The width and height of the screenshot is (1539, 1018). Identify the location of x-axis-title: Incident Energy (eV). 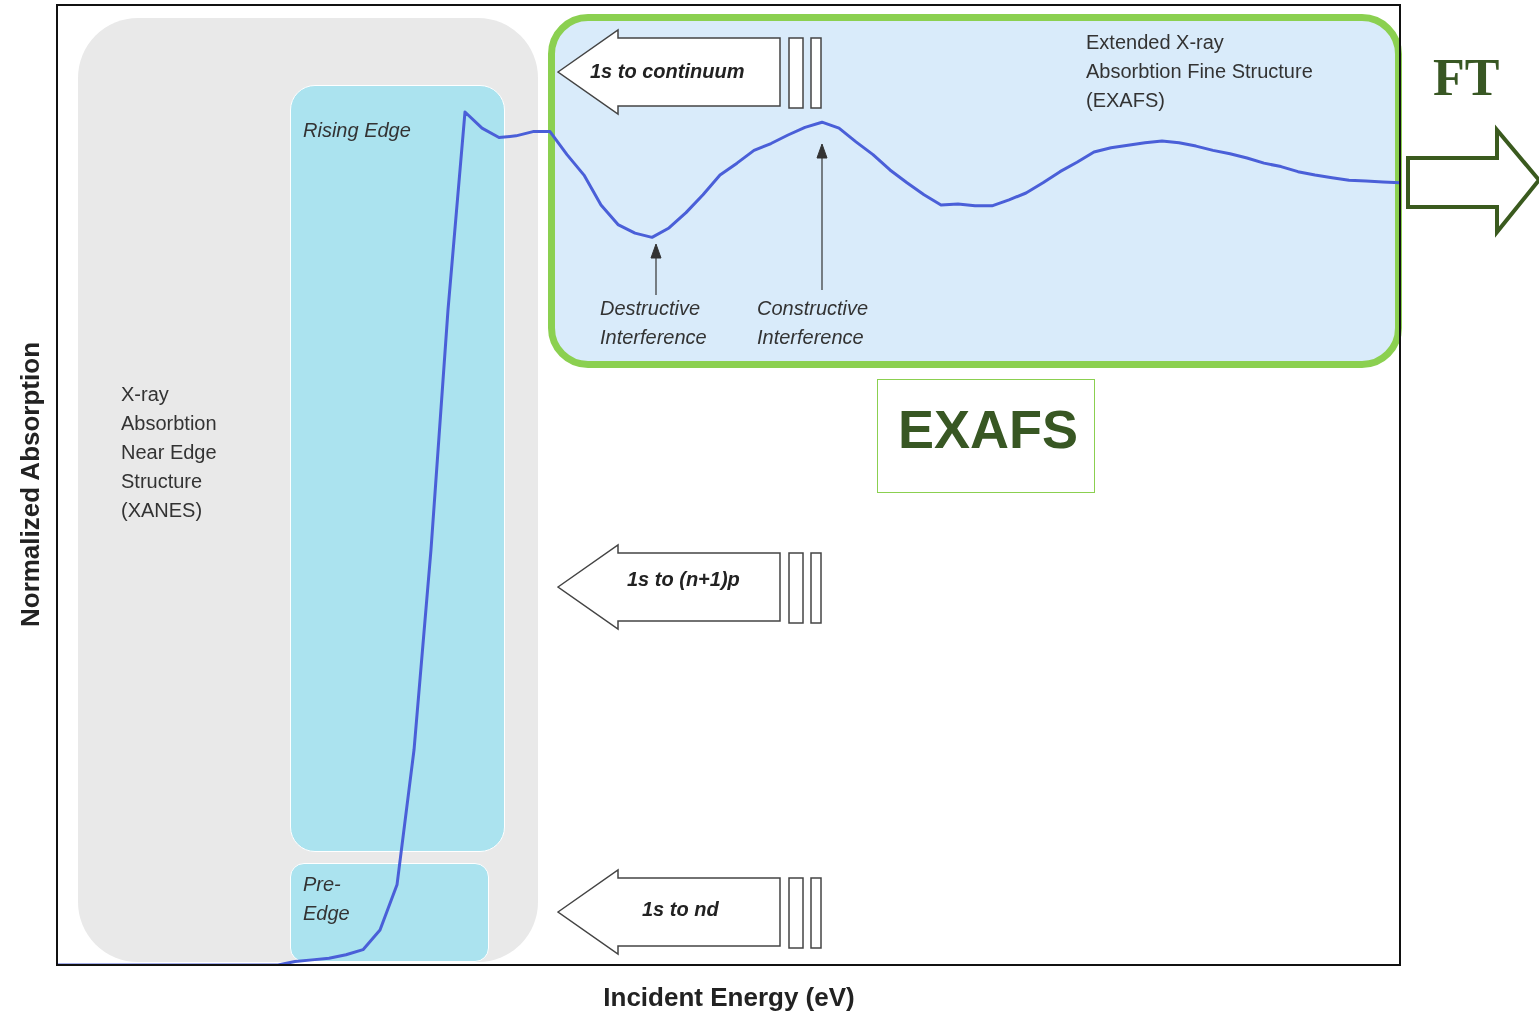
(729, 997).